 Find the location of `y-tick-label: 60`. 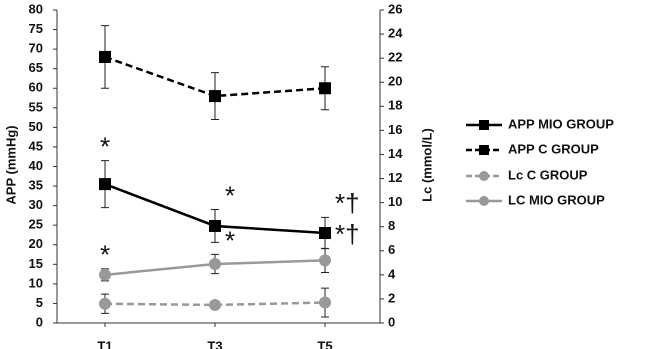

y-tick-label: 60 is located at coordinates (36, 87).